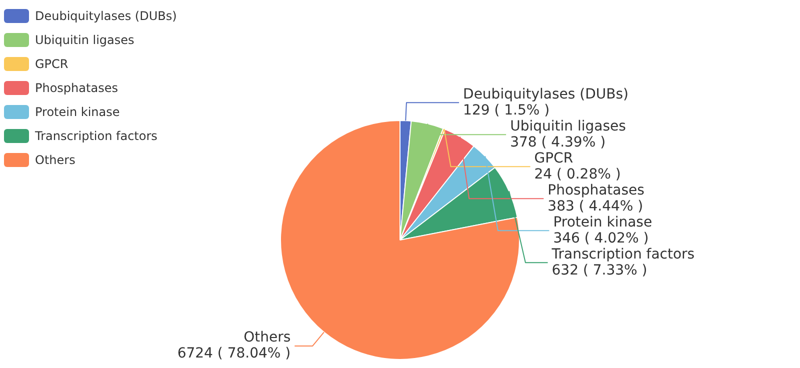 The height and width of the screenshot is (368, 800). Describe the element at coordinates (267, 338) in the screenshot. I see `slice-label: Others` at that location.